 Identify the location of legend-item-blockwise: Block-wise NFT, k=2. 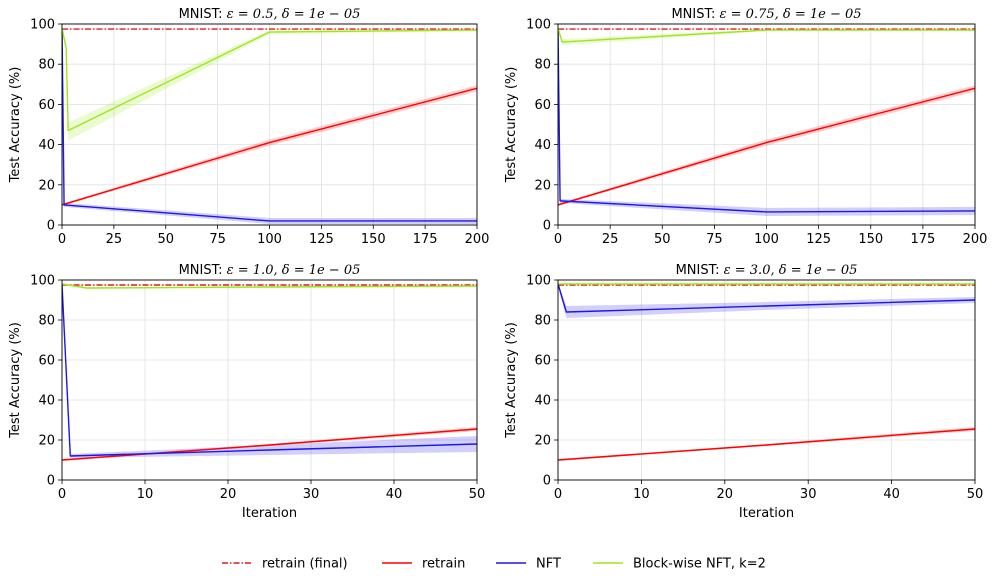
(679, 564).